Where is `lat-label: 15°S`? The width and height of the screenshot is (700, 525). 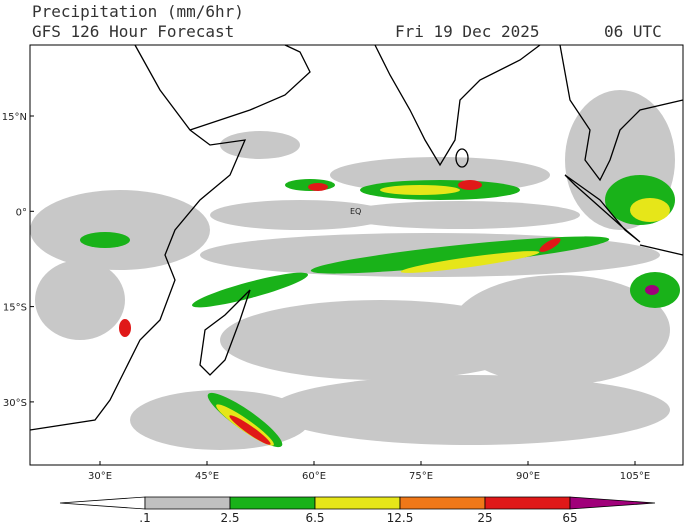
lat-label: 15°S is located at coordinates (15, 308).